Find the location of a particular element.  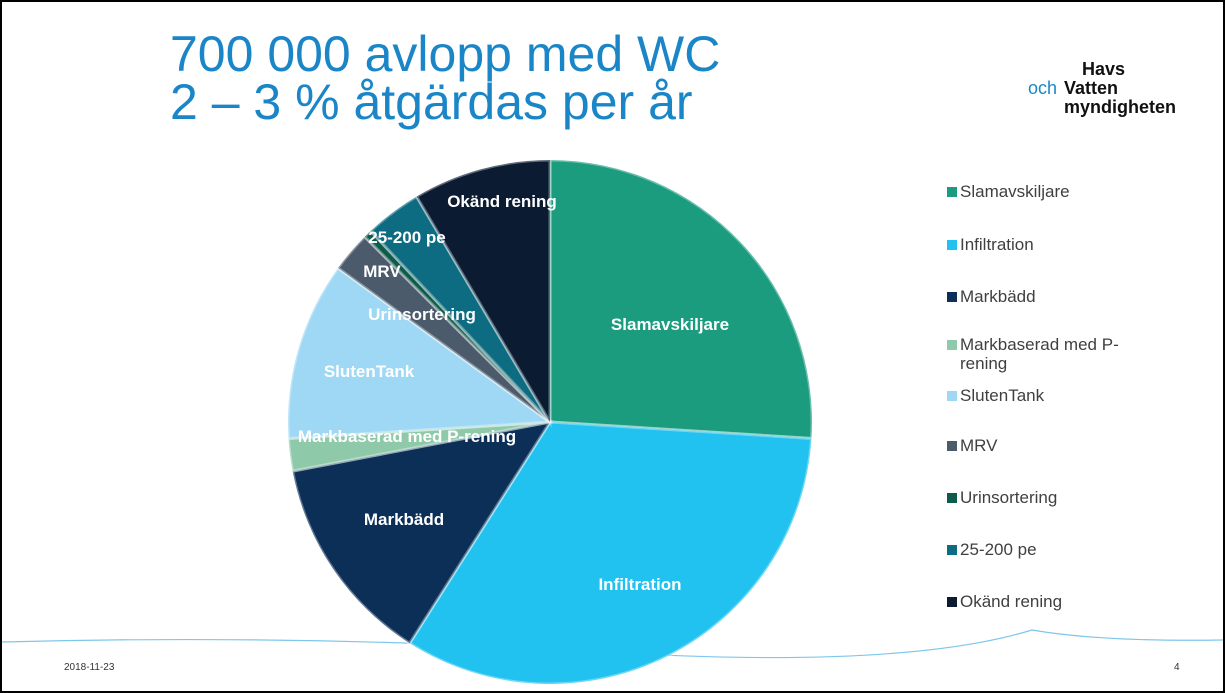

legend-item: SlutenTank is located at coordinates (1042, 395).